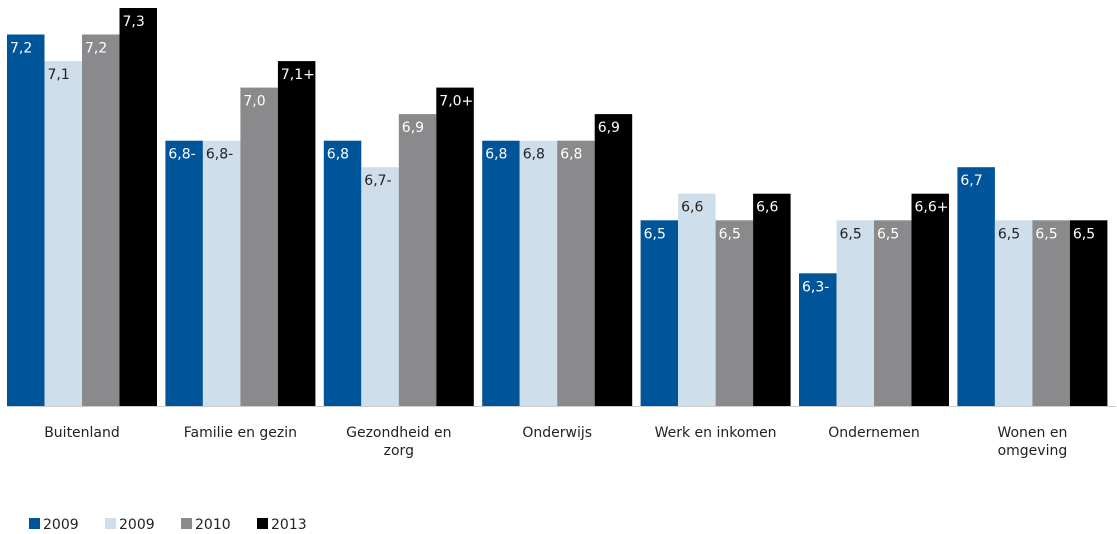  I want to click on category-label: Wonen en omgeving, so click(1032, 442).